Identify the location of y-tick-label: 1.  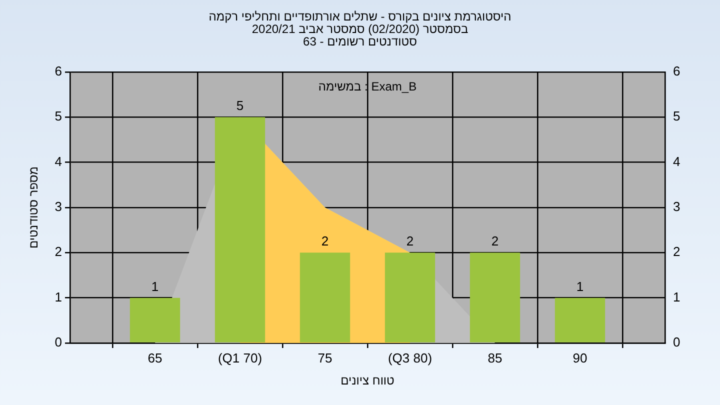
(58, 296).